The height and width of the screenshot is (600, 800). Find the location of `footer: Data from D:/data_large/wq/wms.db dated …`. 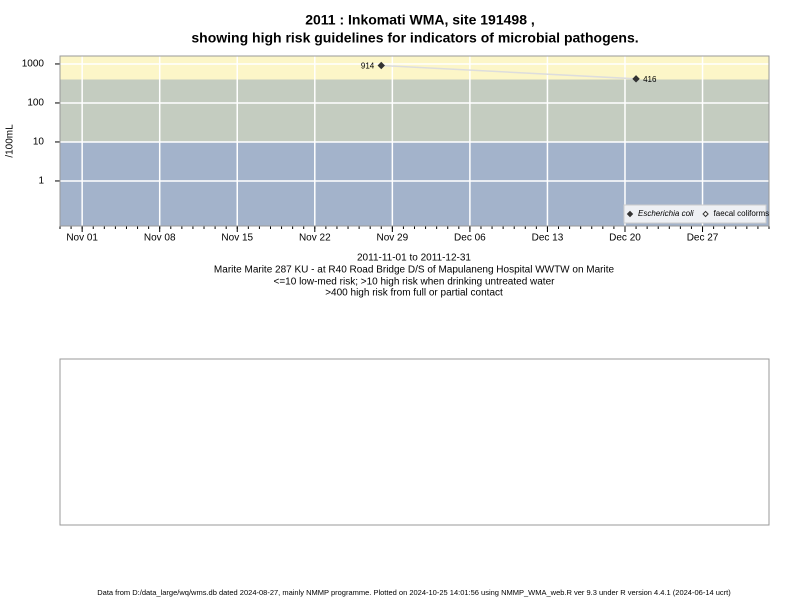

footer: Data from D:/data_large/wq/wms.db dated … is located at coordinates (414, 592).